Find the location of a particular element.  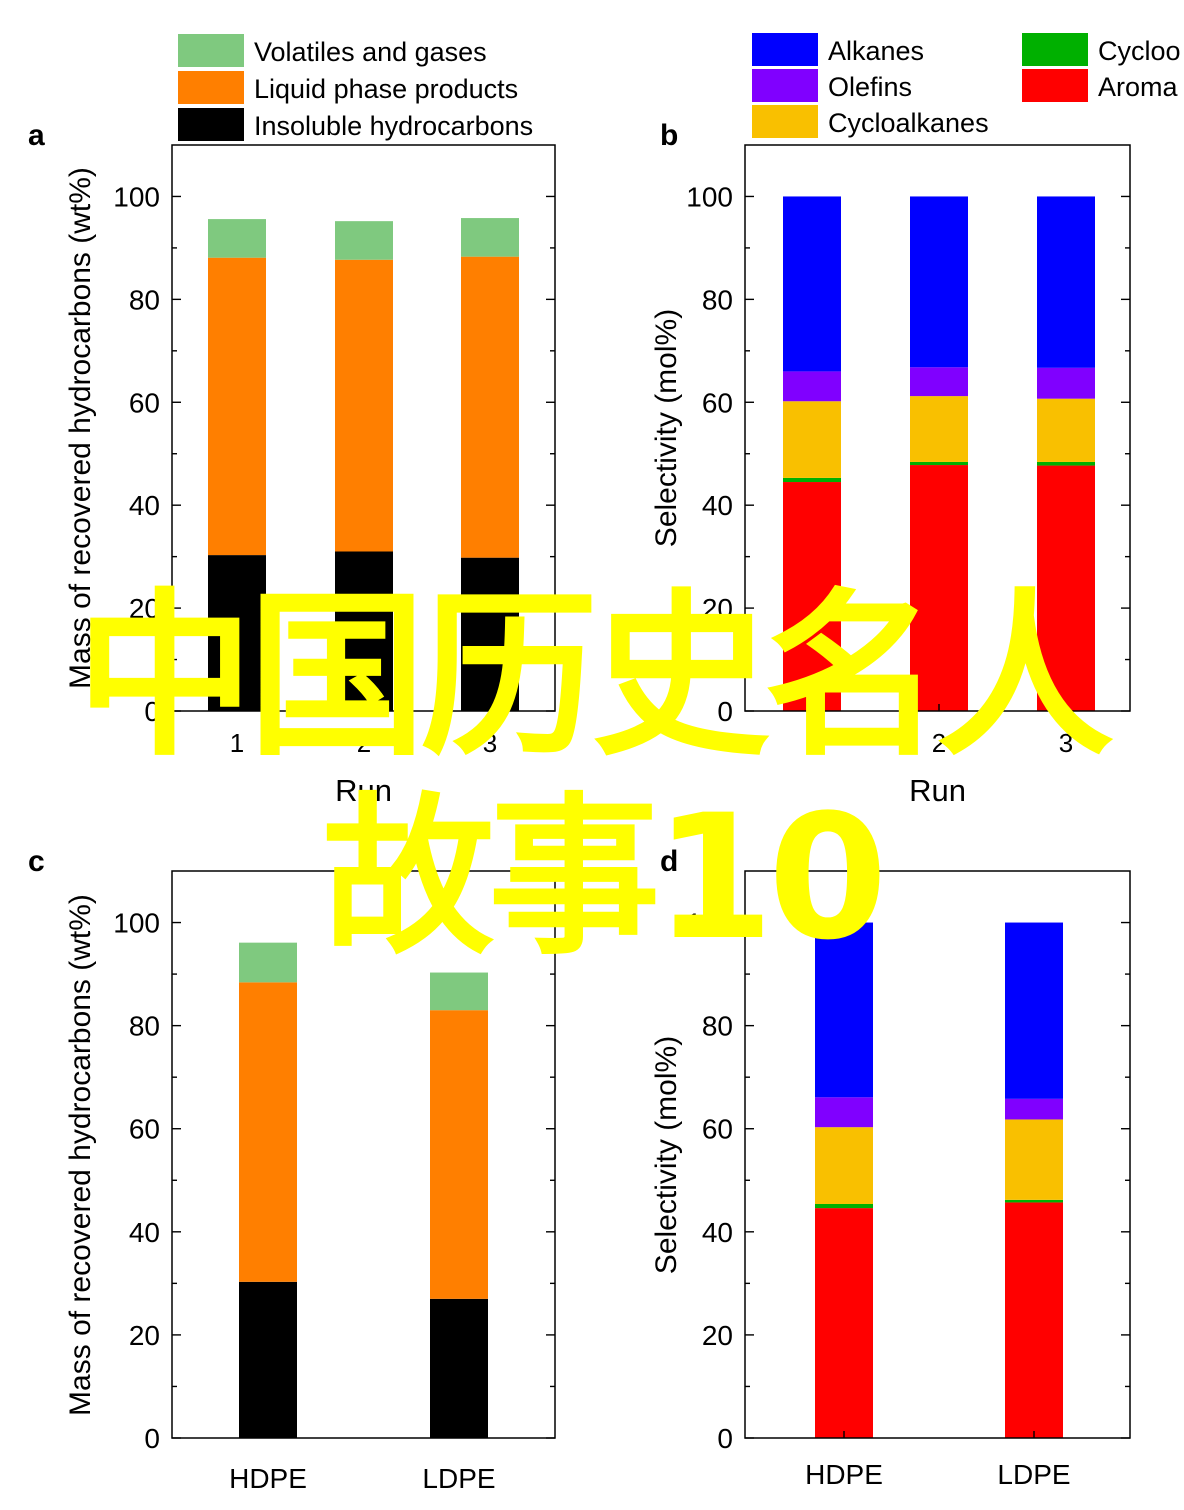

panel-letter: b is located at coordinates (669, 135).